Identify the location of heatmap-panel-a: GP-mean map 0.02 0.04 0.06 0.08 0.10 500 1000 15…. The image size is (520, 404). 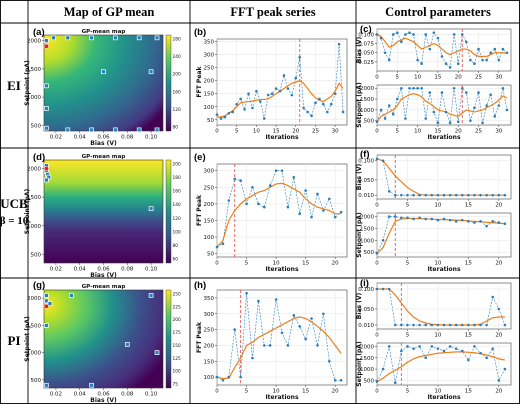
(102, 88).